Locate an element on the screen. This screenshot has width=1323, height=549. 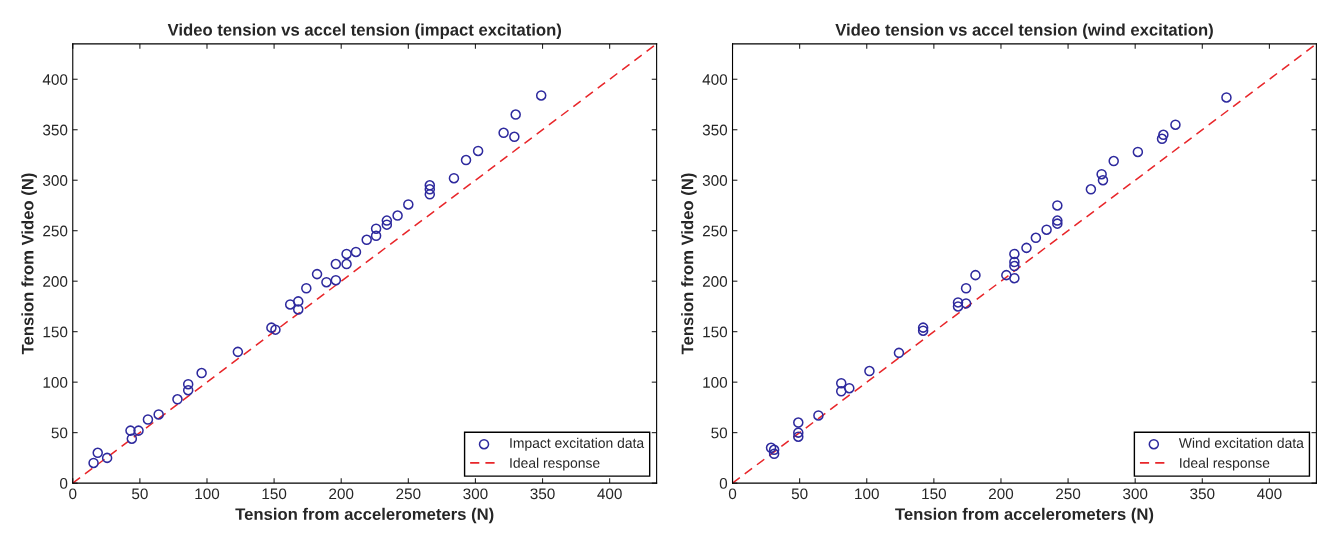
chart-title: Video tension vs accel tension (wind excitation) is located at coordinates (1024, 31).